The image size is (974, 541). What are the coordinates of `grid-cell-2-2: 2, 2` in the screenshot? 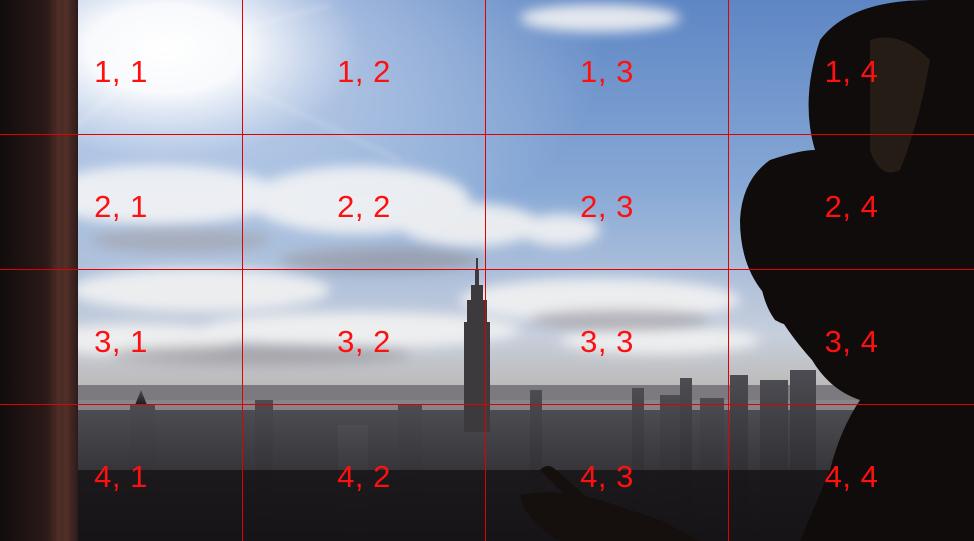 It's located at (364, 202).